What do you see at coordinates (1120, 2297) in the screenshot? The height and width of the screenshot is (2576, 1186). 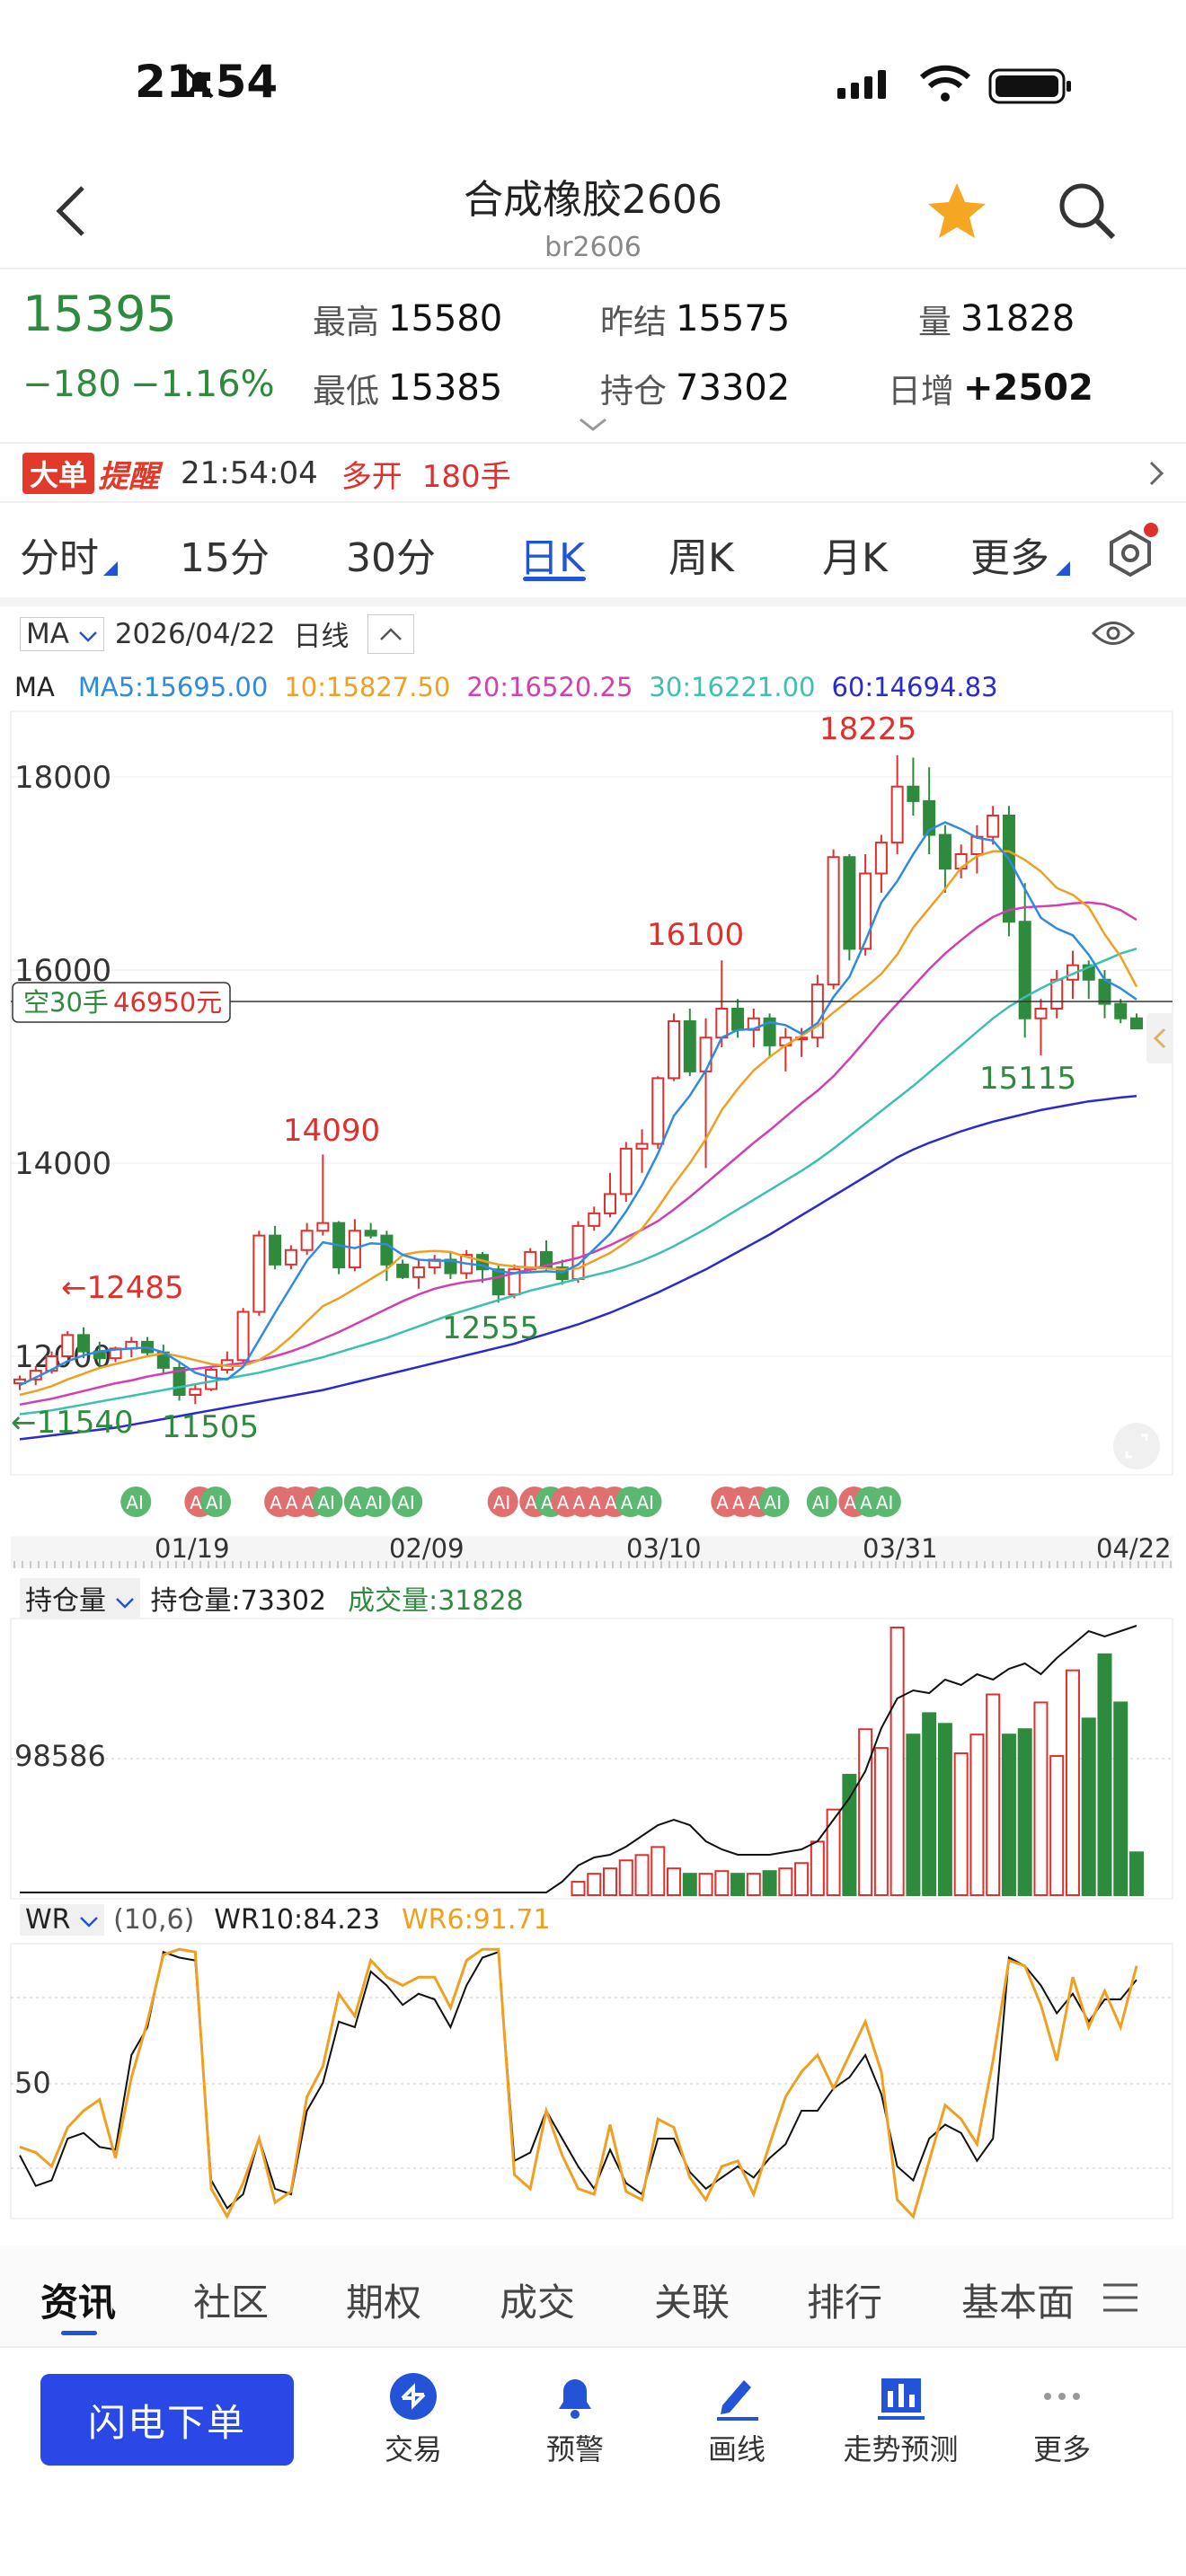 I see `menu-icon` at bounding box center [1120, 2297].